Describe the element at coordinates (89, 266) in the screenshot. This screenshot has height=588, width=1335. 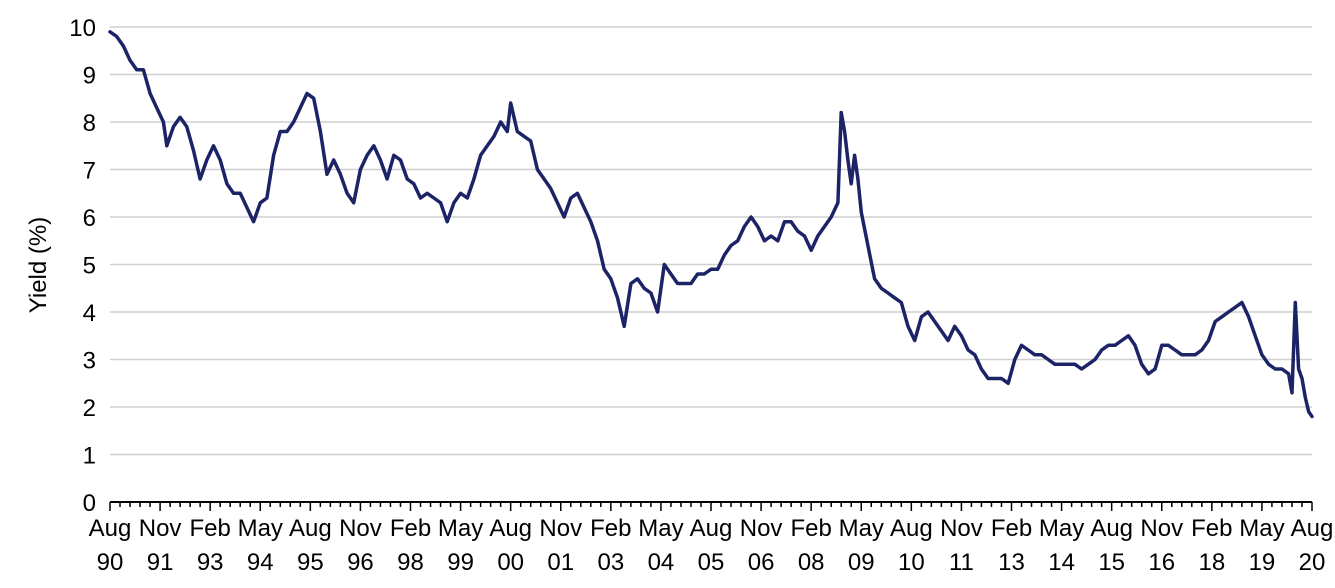
I see `y-tick-label: 5` at that location.